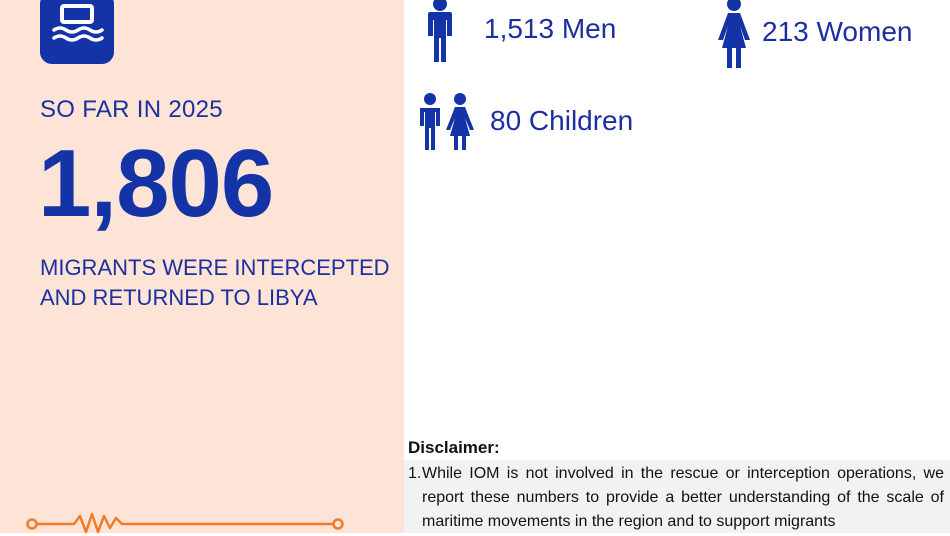 The height and width of the screenshot is (536, 950). Describe the element at coordinates (179, 297) in the screenshot. I see `caption-line-2: AND RETURNED TO LIBYA` at that location.